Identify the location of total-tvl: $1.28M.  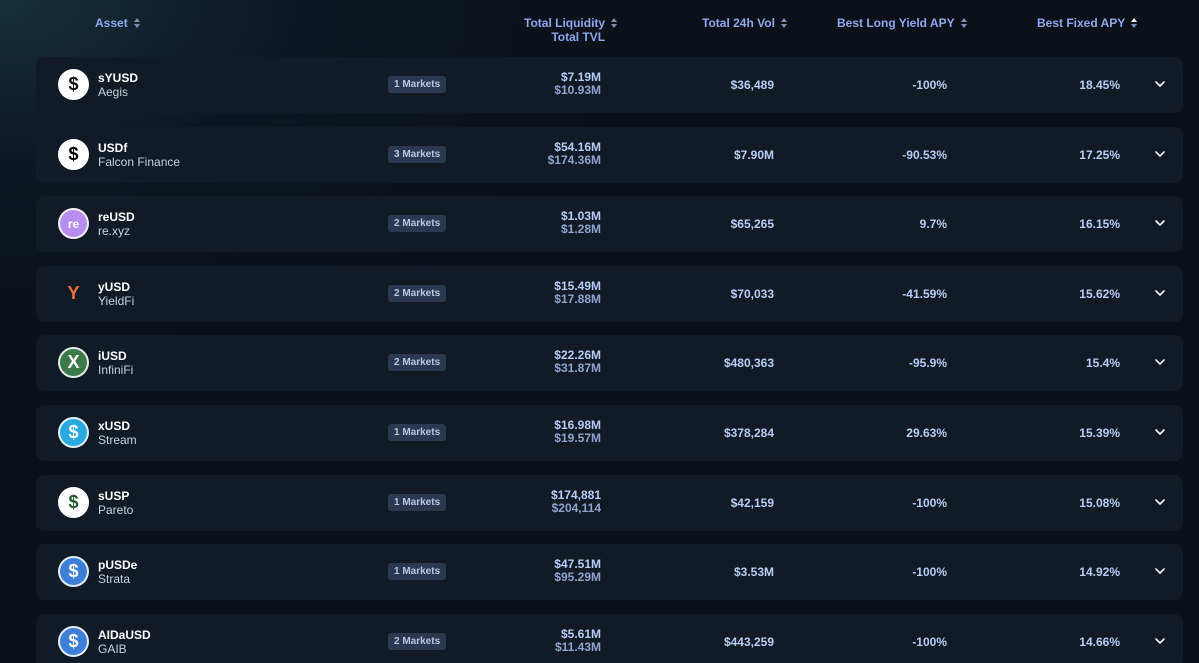
(580, 229).